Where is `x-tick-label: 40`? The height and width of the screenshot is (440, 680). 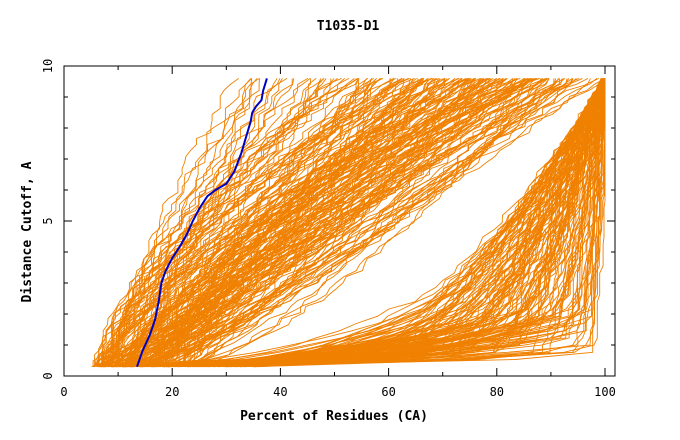 x-tick-label: 40 is located at coordinates (280, 392).